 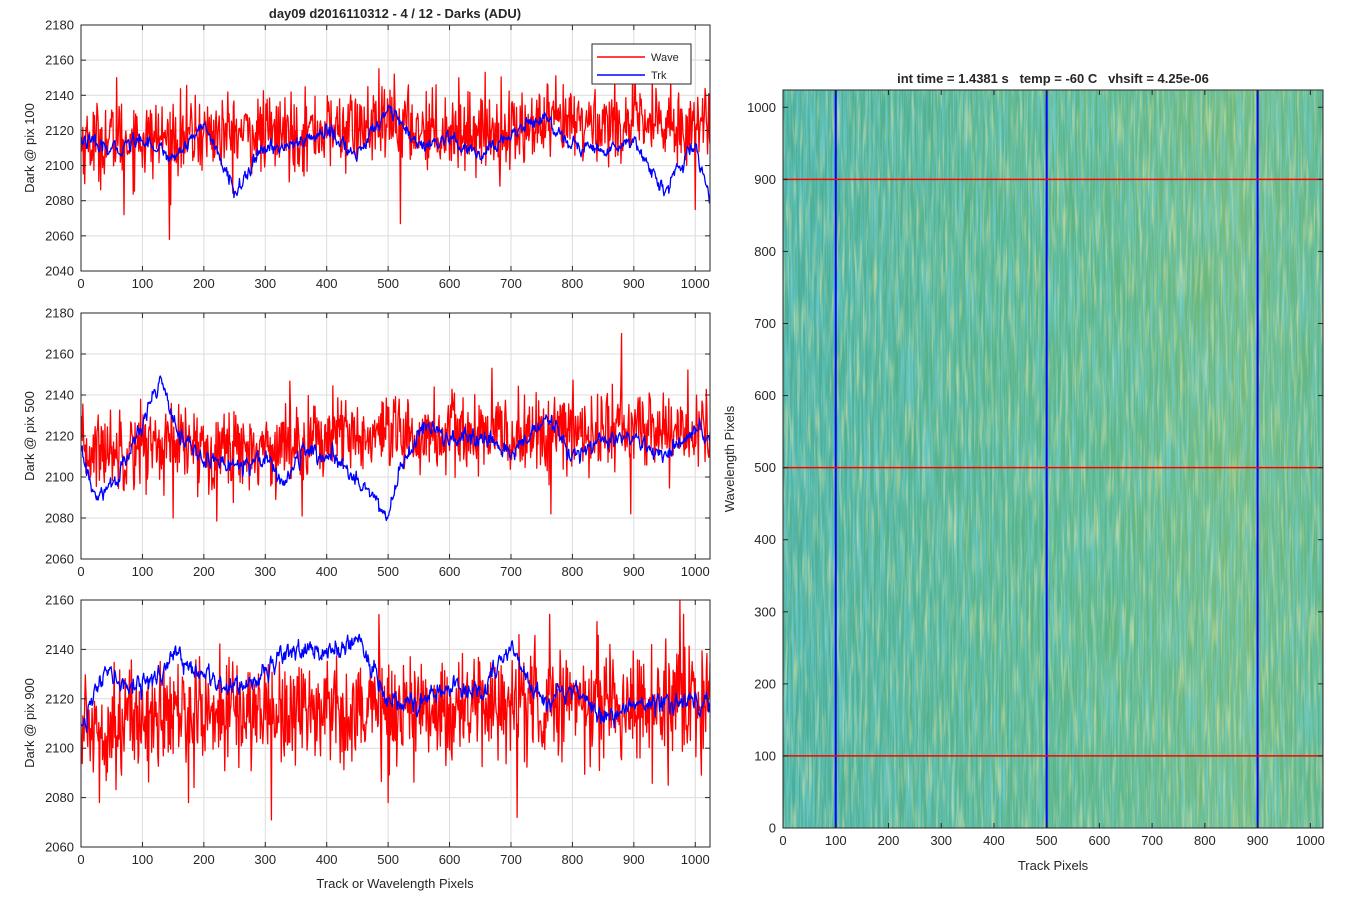 What do you see at coordinates (695, 859) in the screenshot?
I see `pix900-xtick-label-1000: 1000` at bounding box center [695, 859].